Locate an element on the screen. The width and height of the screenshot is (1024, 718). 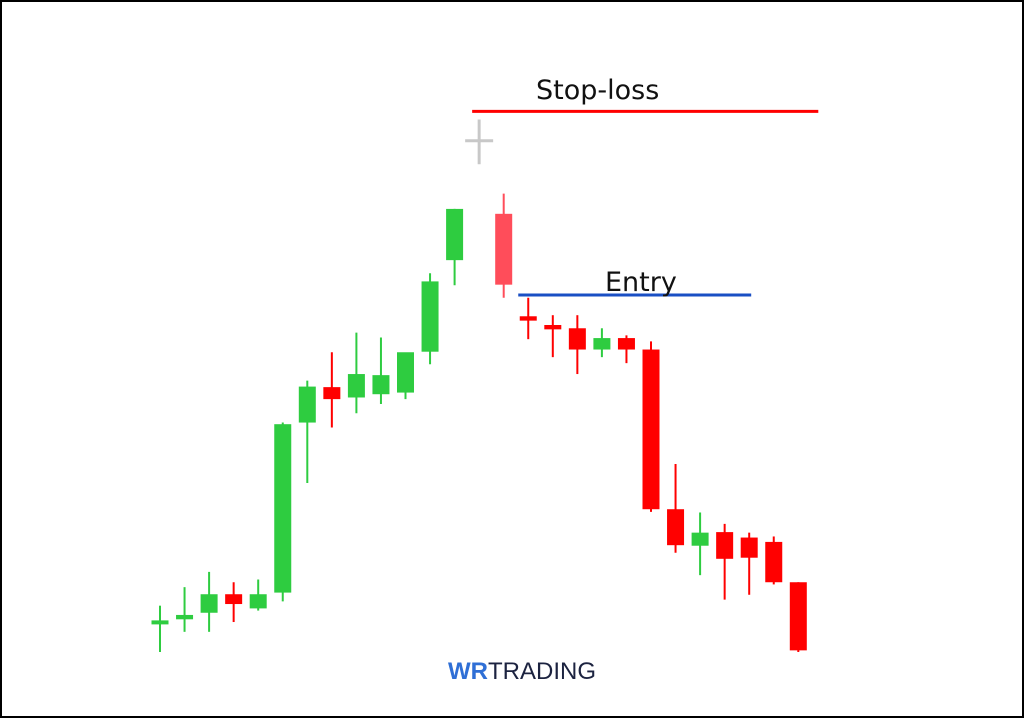
logo-text: TRADING is located at coordinates (542, 671).